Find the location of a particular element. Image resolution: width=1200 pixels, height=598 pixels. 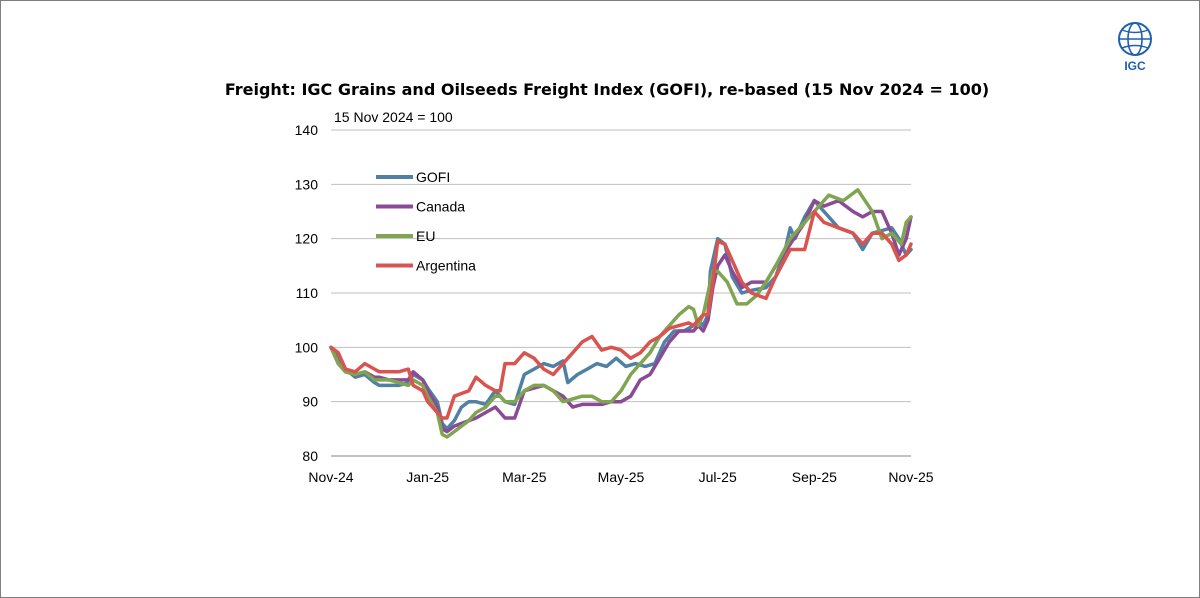

y-tick-label: 120 is located at coordinates (307, 239).